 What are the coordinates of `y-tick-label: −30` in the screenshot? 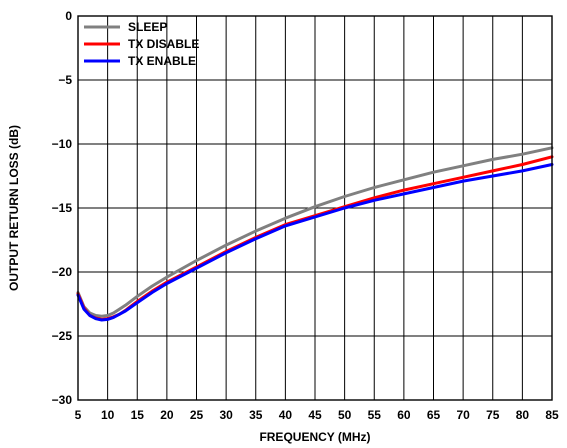 It's located at (62, 400).